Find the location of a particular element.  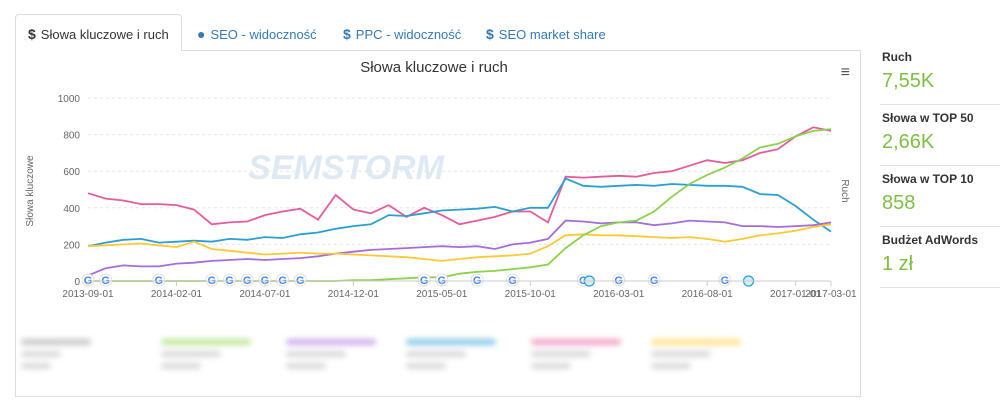

watermark-text: SEMSTORM is located at coordinates (346, 168).